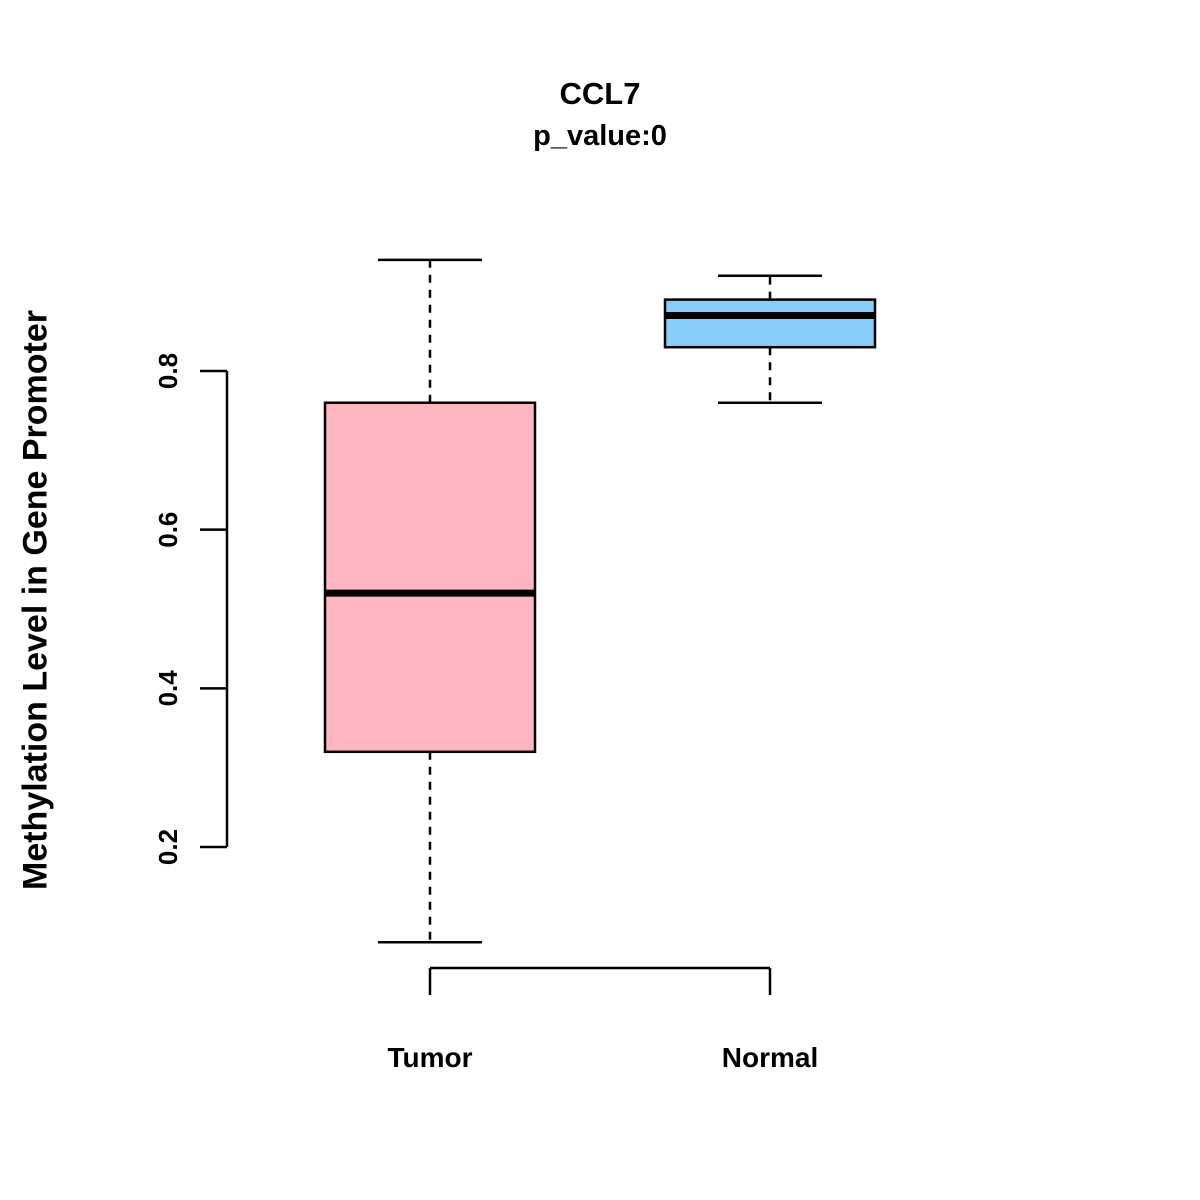 The width and height of the screenshot is (1200, 1200). Describe the element at coordinates (168, 688) in the screenshot. I see `svg-text: 0.4` at that location.